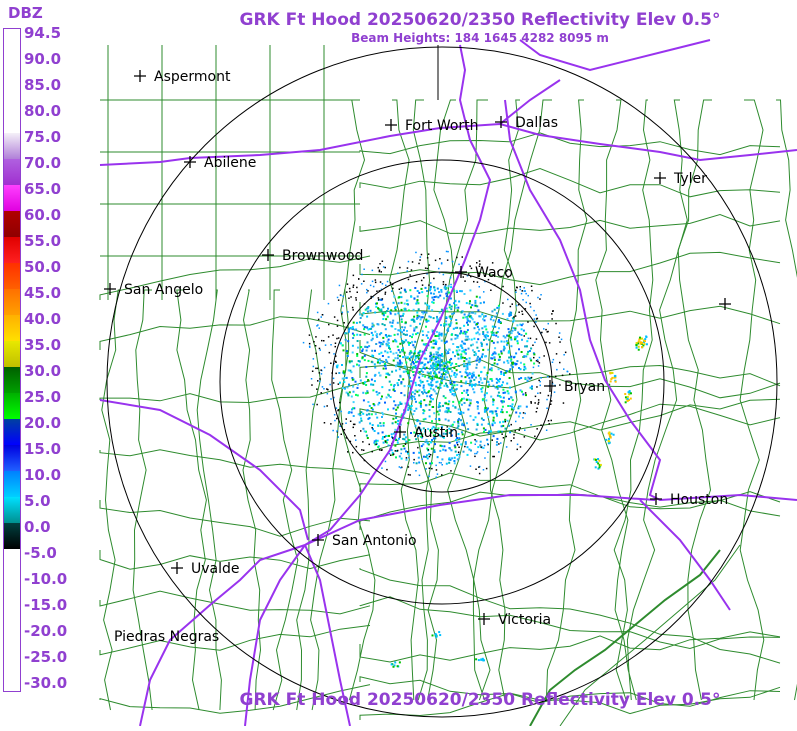 Image resolution: width=797 pixels, height=731 pixels. Describe the element at coordinates (43, 189) in the screenshot. I see `legend-level-label: 65.0` at that location.